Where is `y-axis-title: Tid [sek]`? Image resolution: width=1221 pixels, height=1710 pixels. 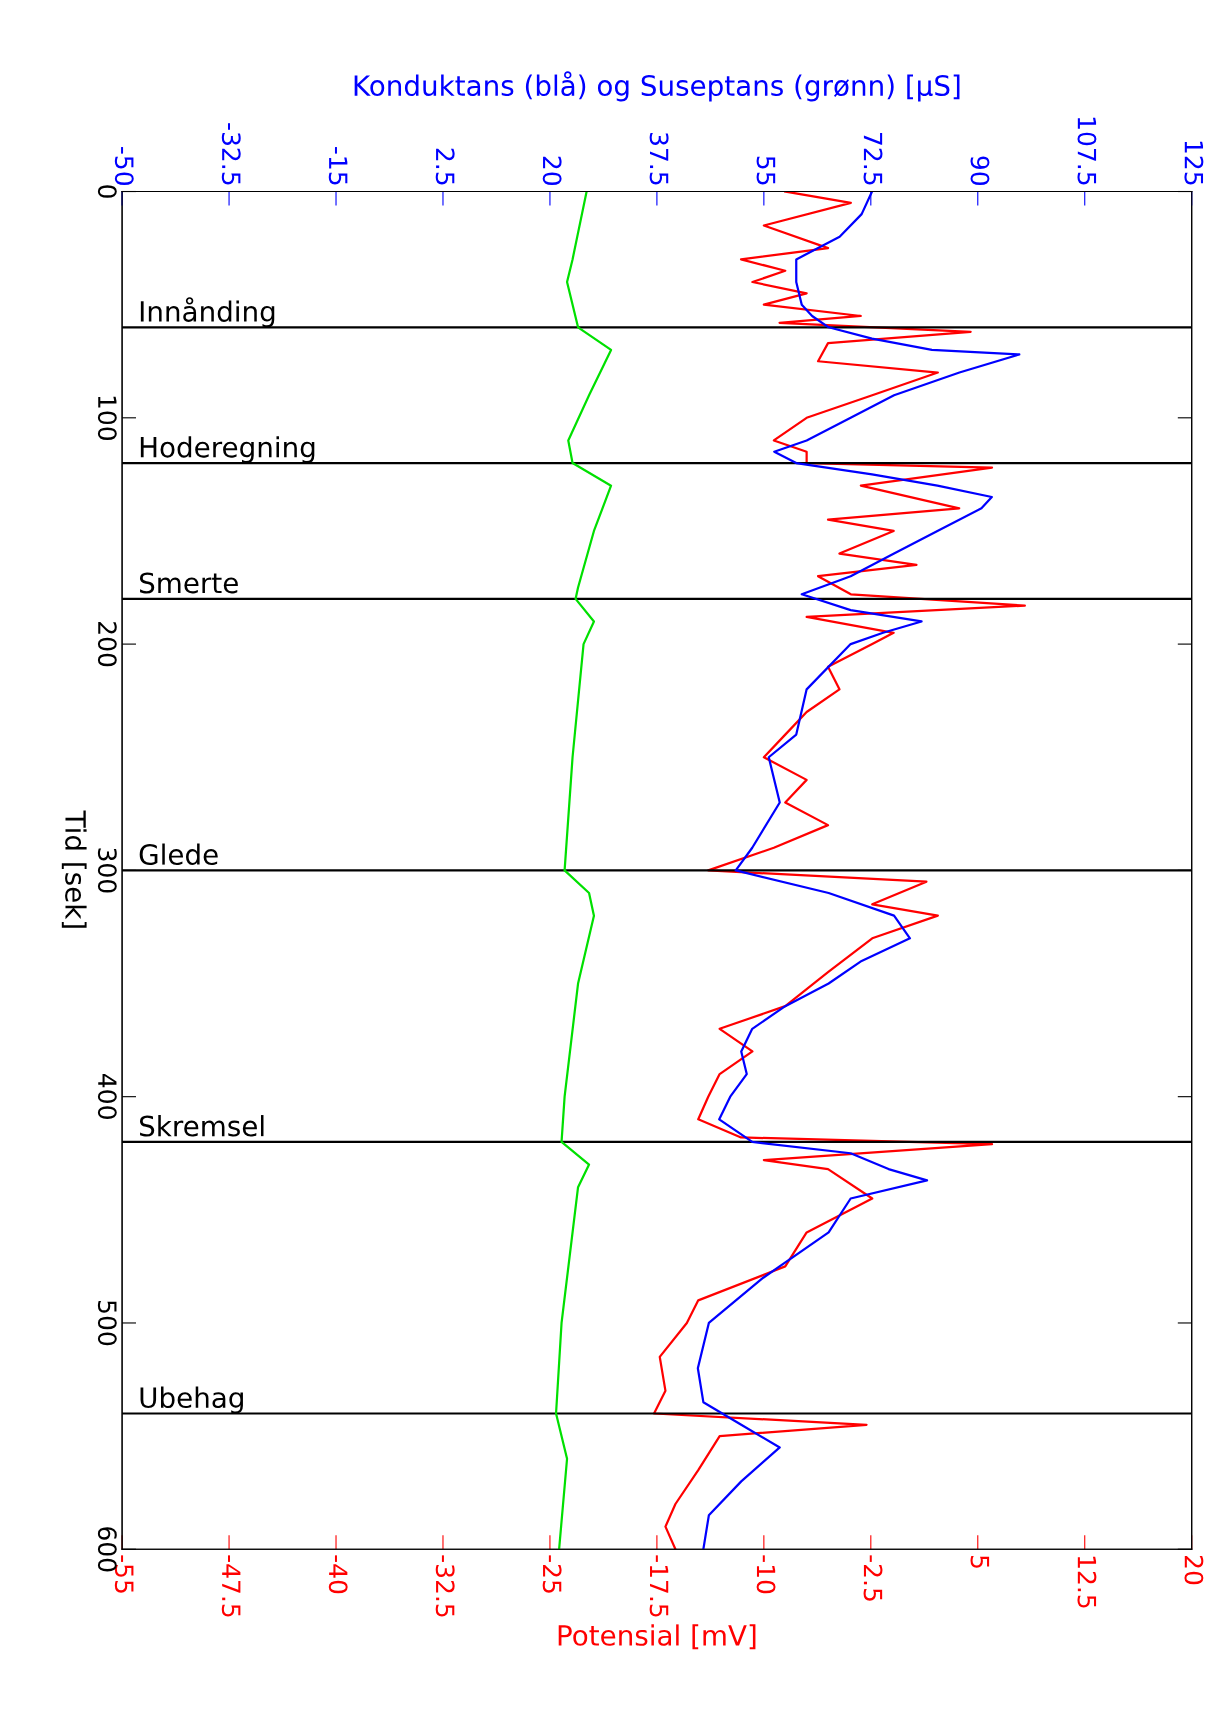 y-axis-title: Tid [sek] is located at coordinates (74, 869).